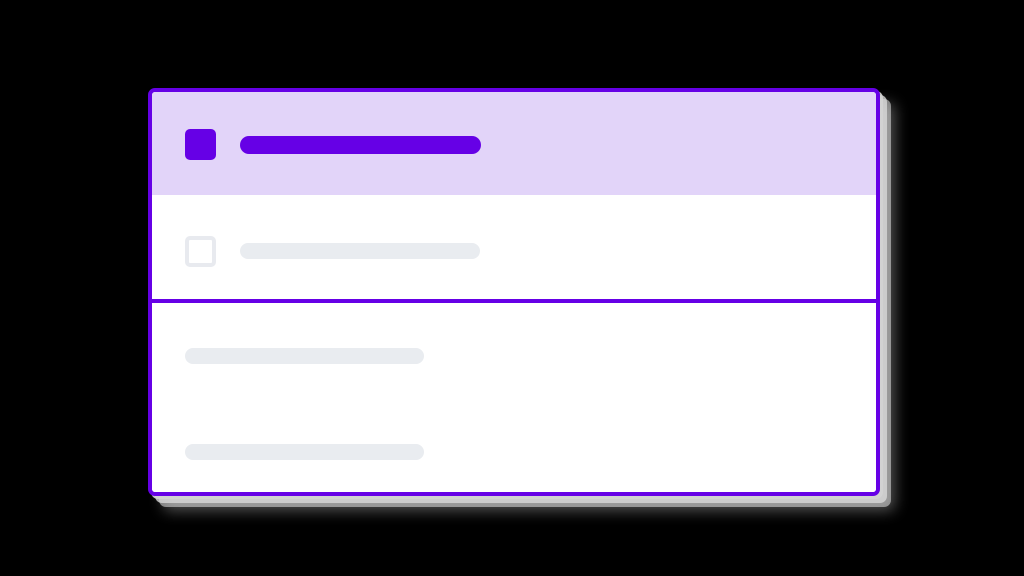  Describe the element at coordinates (360, 251) in the screenshot. I see `row-skeleton-bar` at that location.